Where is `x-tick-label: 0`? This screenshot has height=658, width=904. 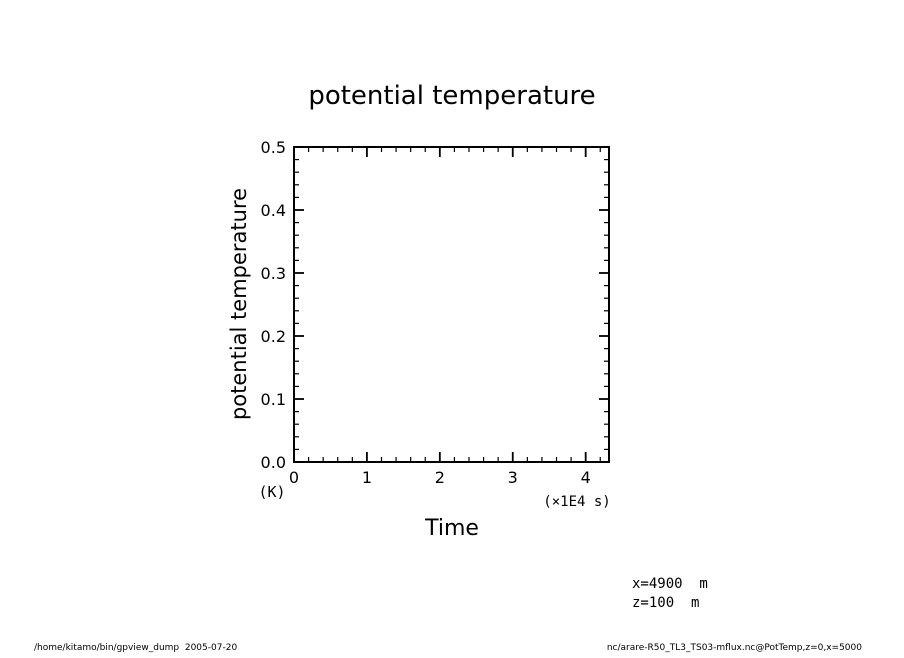
x-tick-label: 0 is located at coordinates (294, 477).